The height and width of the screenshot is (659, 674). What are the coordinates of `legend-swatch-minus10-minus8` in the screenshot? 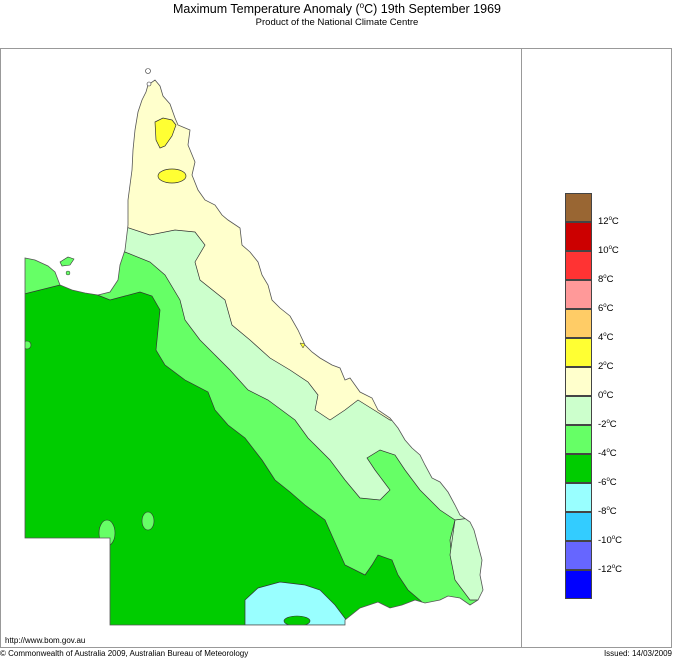 It's located at (578, 526).